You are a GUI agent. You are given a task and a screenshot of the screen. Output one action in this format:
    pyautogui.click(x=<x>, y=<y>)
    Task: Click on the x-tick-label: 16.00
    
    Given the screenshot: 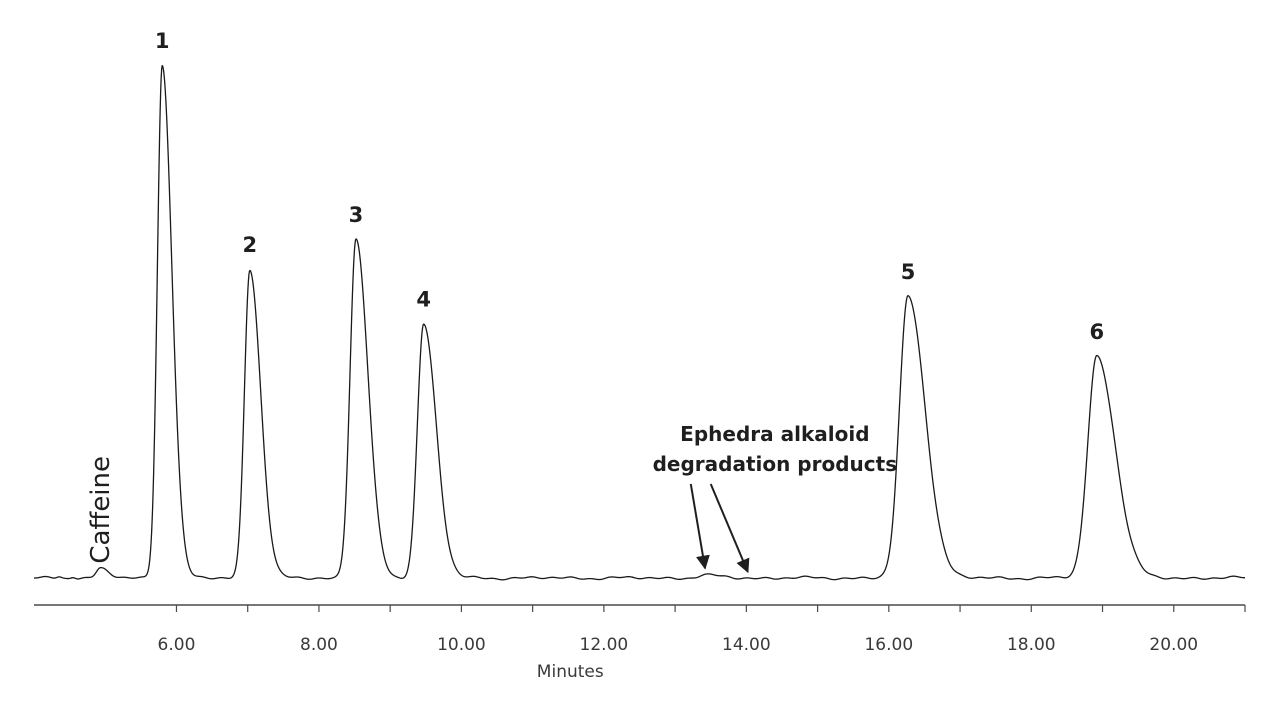 What is the action you would take?
    pyautogui.click(x=888, y=645)
    